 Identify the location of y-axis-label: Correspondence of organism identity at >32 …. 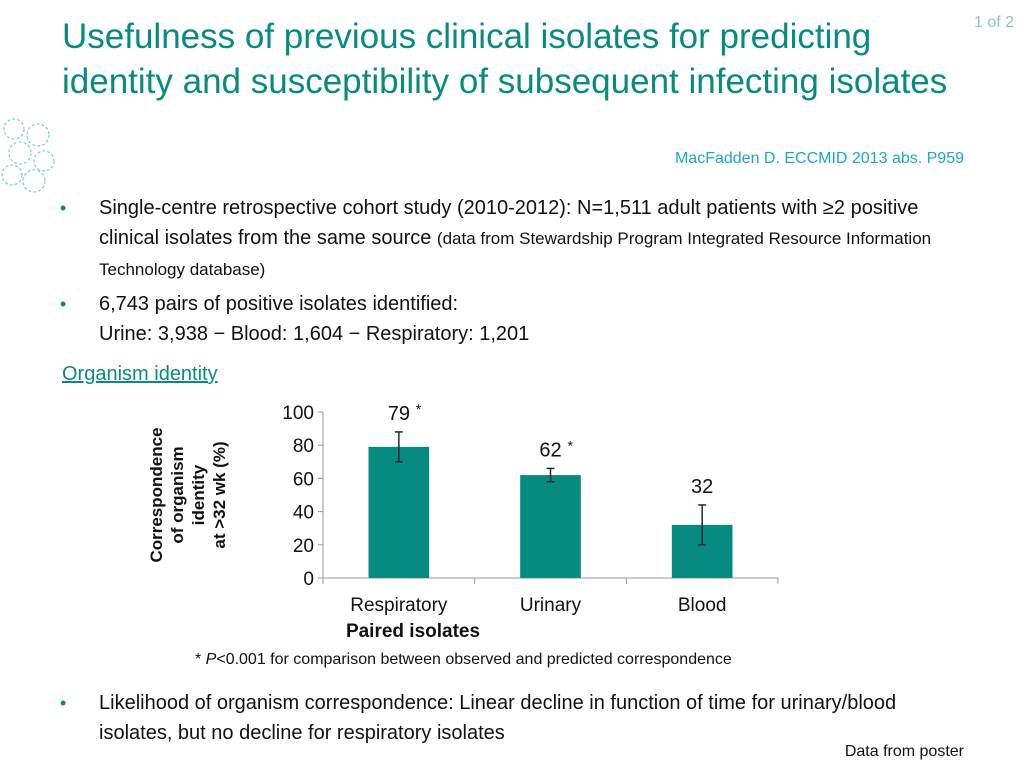
(188, 494).